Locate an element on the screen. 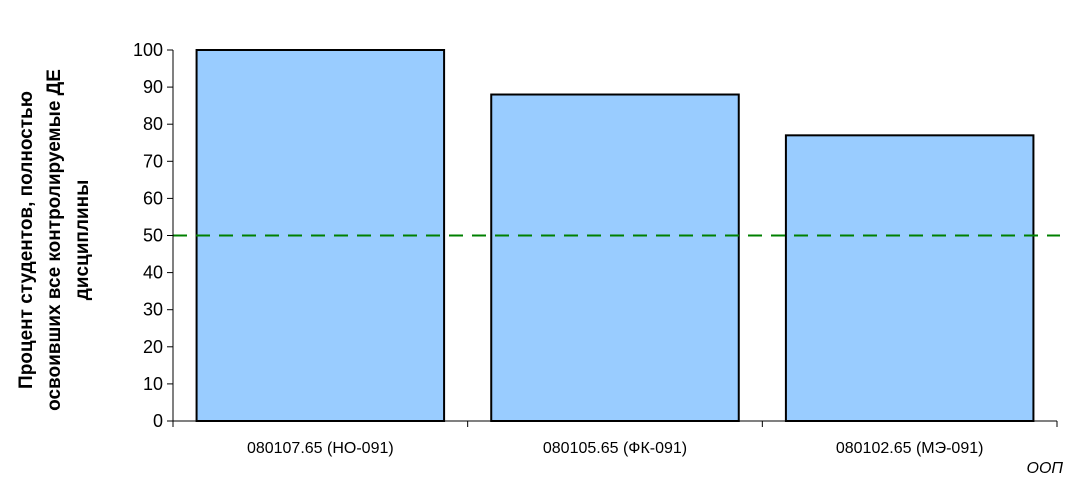 This screenshot has width=1078, height=479. y-axis-title-line-3: дисциплины is located at coordinates (82, 240).